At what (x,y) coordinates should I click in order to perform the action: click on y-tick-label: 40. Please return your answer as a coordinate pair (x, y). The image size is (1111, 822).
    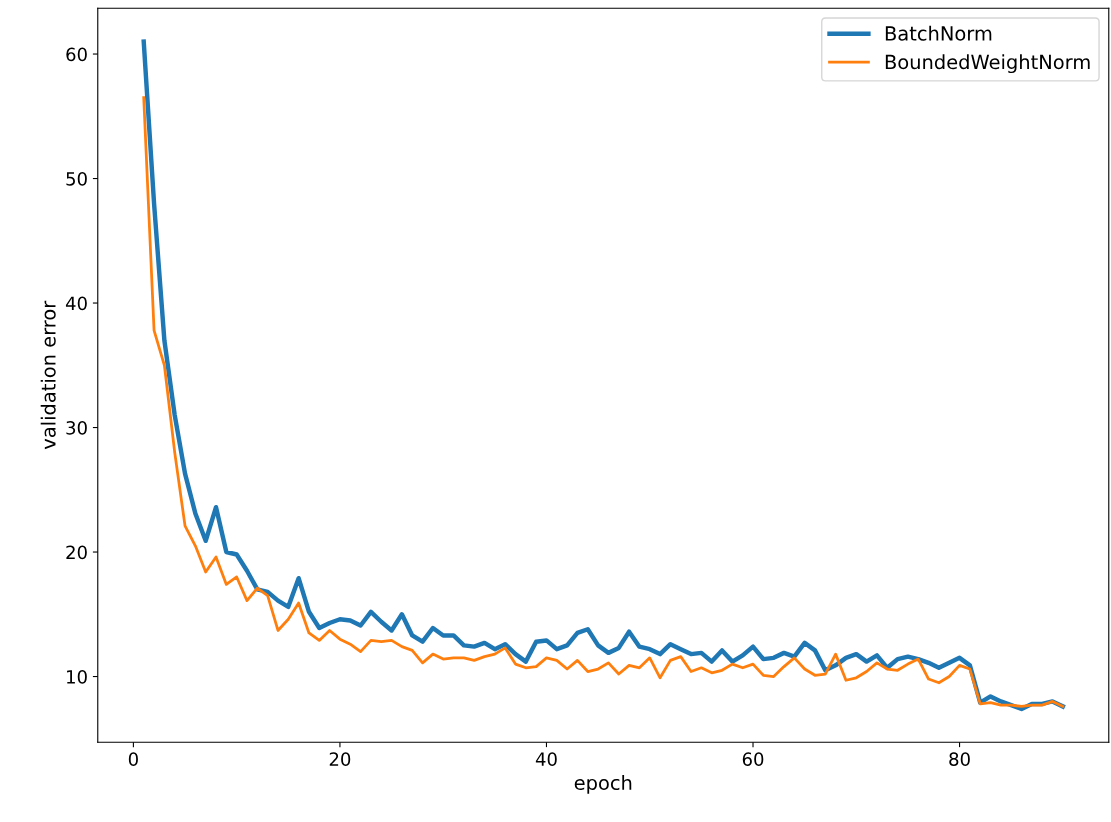
    Looking at the image, I should click on (76, 303).